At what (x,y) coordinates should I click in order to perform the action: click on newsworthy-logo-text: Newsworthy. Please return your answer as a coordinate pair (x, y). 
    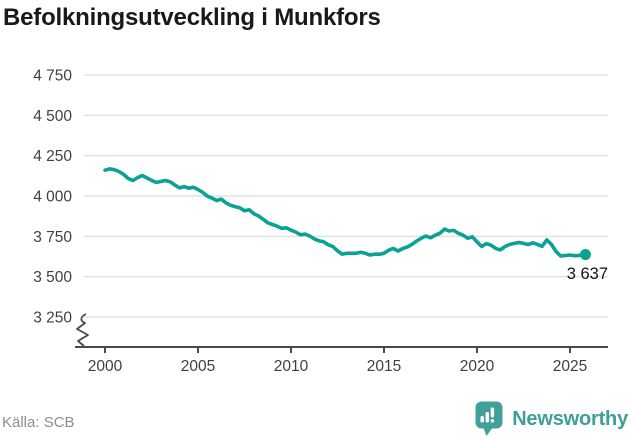
    Looking at the image, I should click on (570, 418).